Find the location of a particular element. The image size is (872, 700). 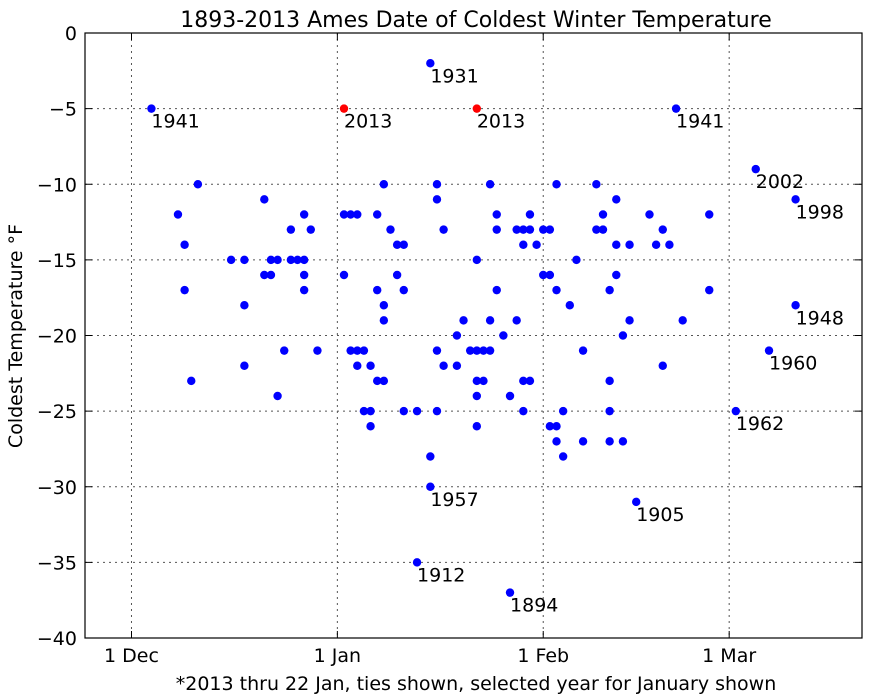

point-annotation: 1905 is located at coordinates (660, 515).